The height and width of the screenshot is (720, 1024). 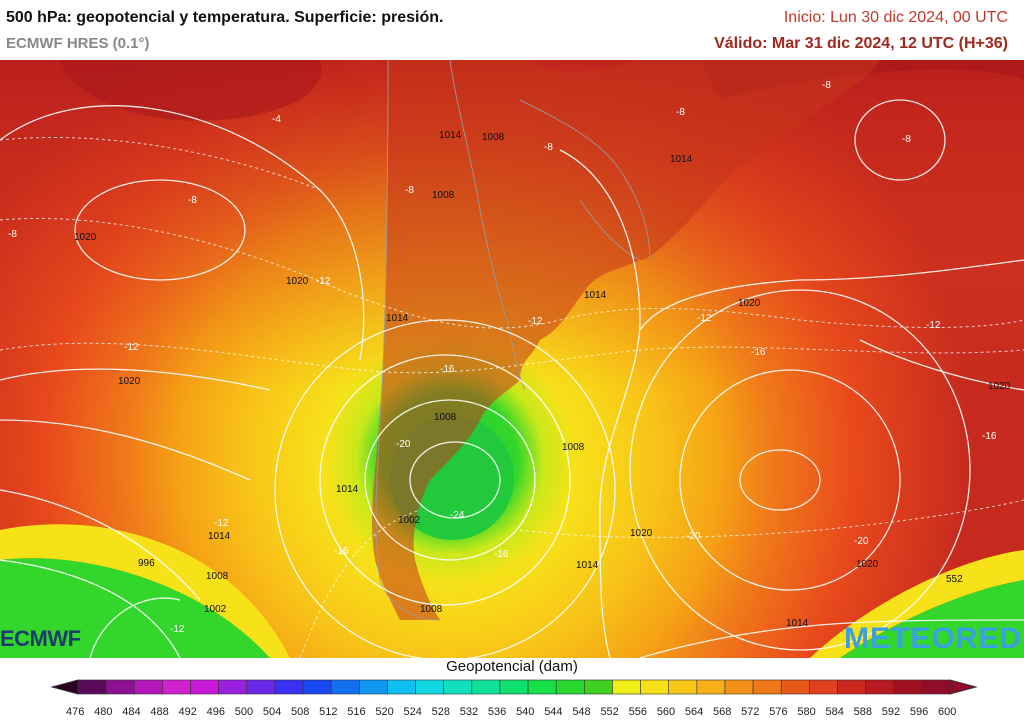 I want to click on legend-tick-label: 492, so click(x=188, y=712).